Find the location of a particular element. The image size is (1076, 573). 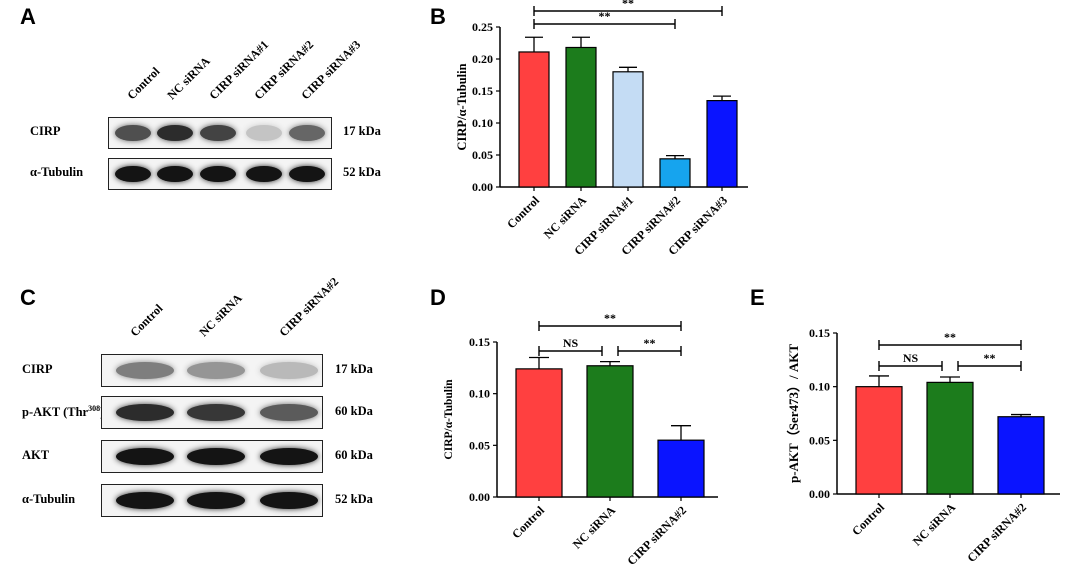

y-tick-label: 0.20 is located at coordinates (482, 59).